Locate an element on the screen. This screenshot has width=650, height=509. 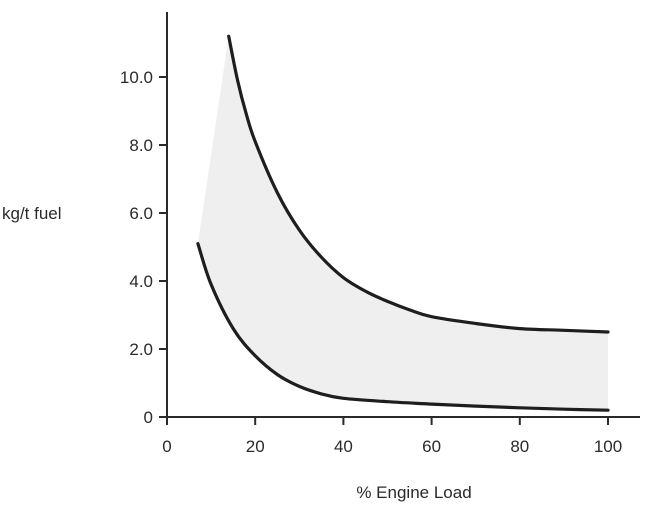
y-axis-label: kg/t fuel is located at coordinates (32, 213).